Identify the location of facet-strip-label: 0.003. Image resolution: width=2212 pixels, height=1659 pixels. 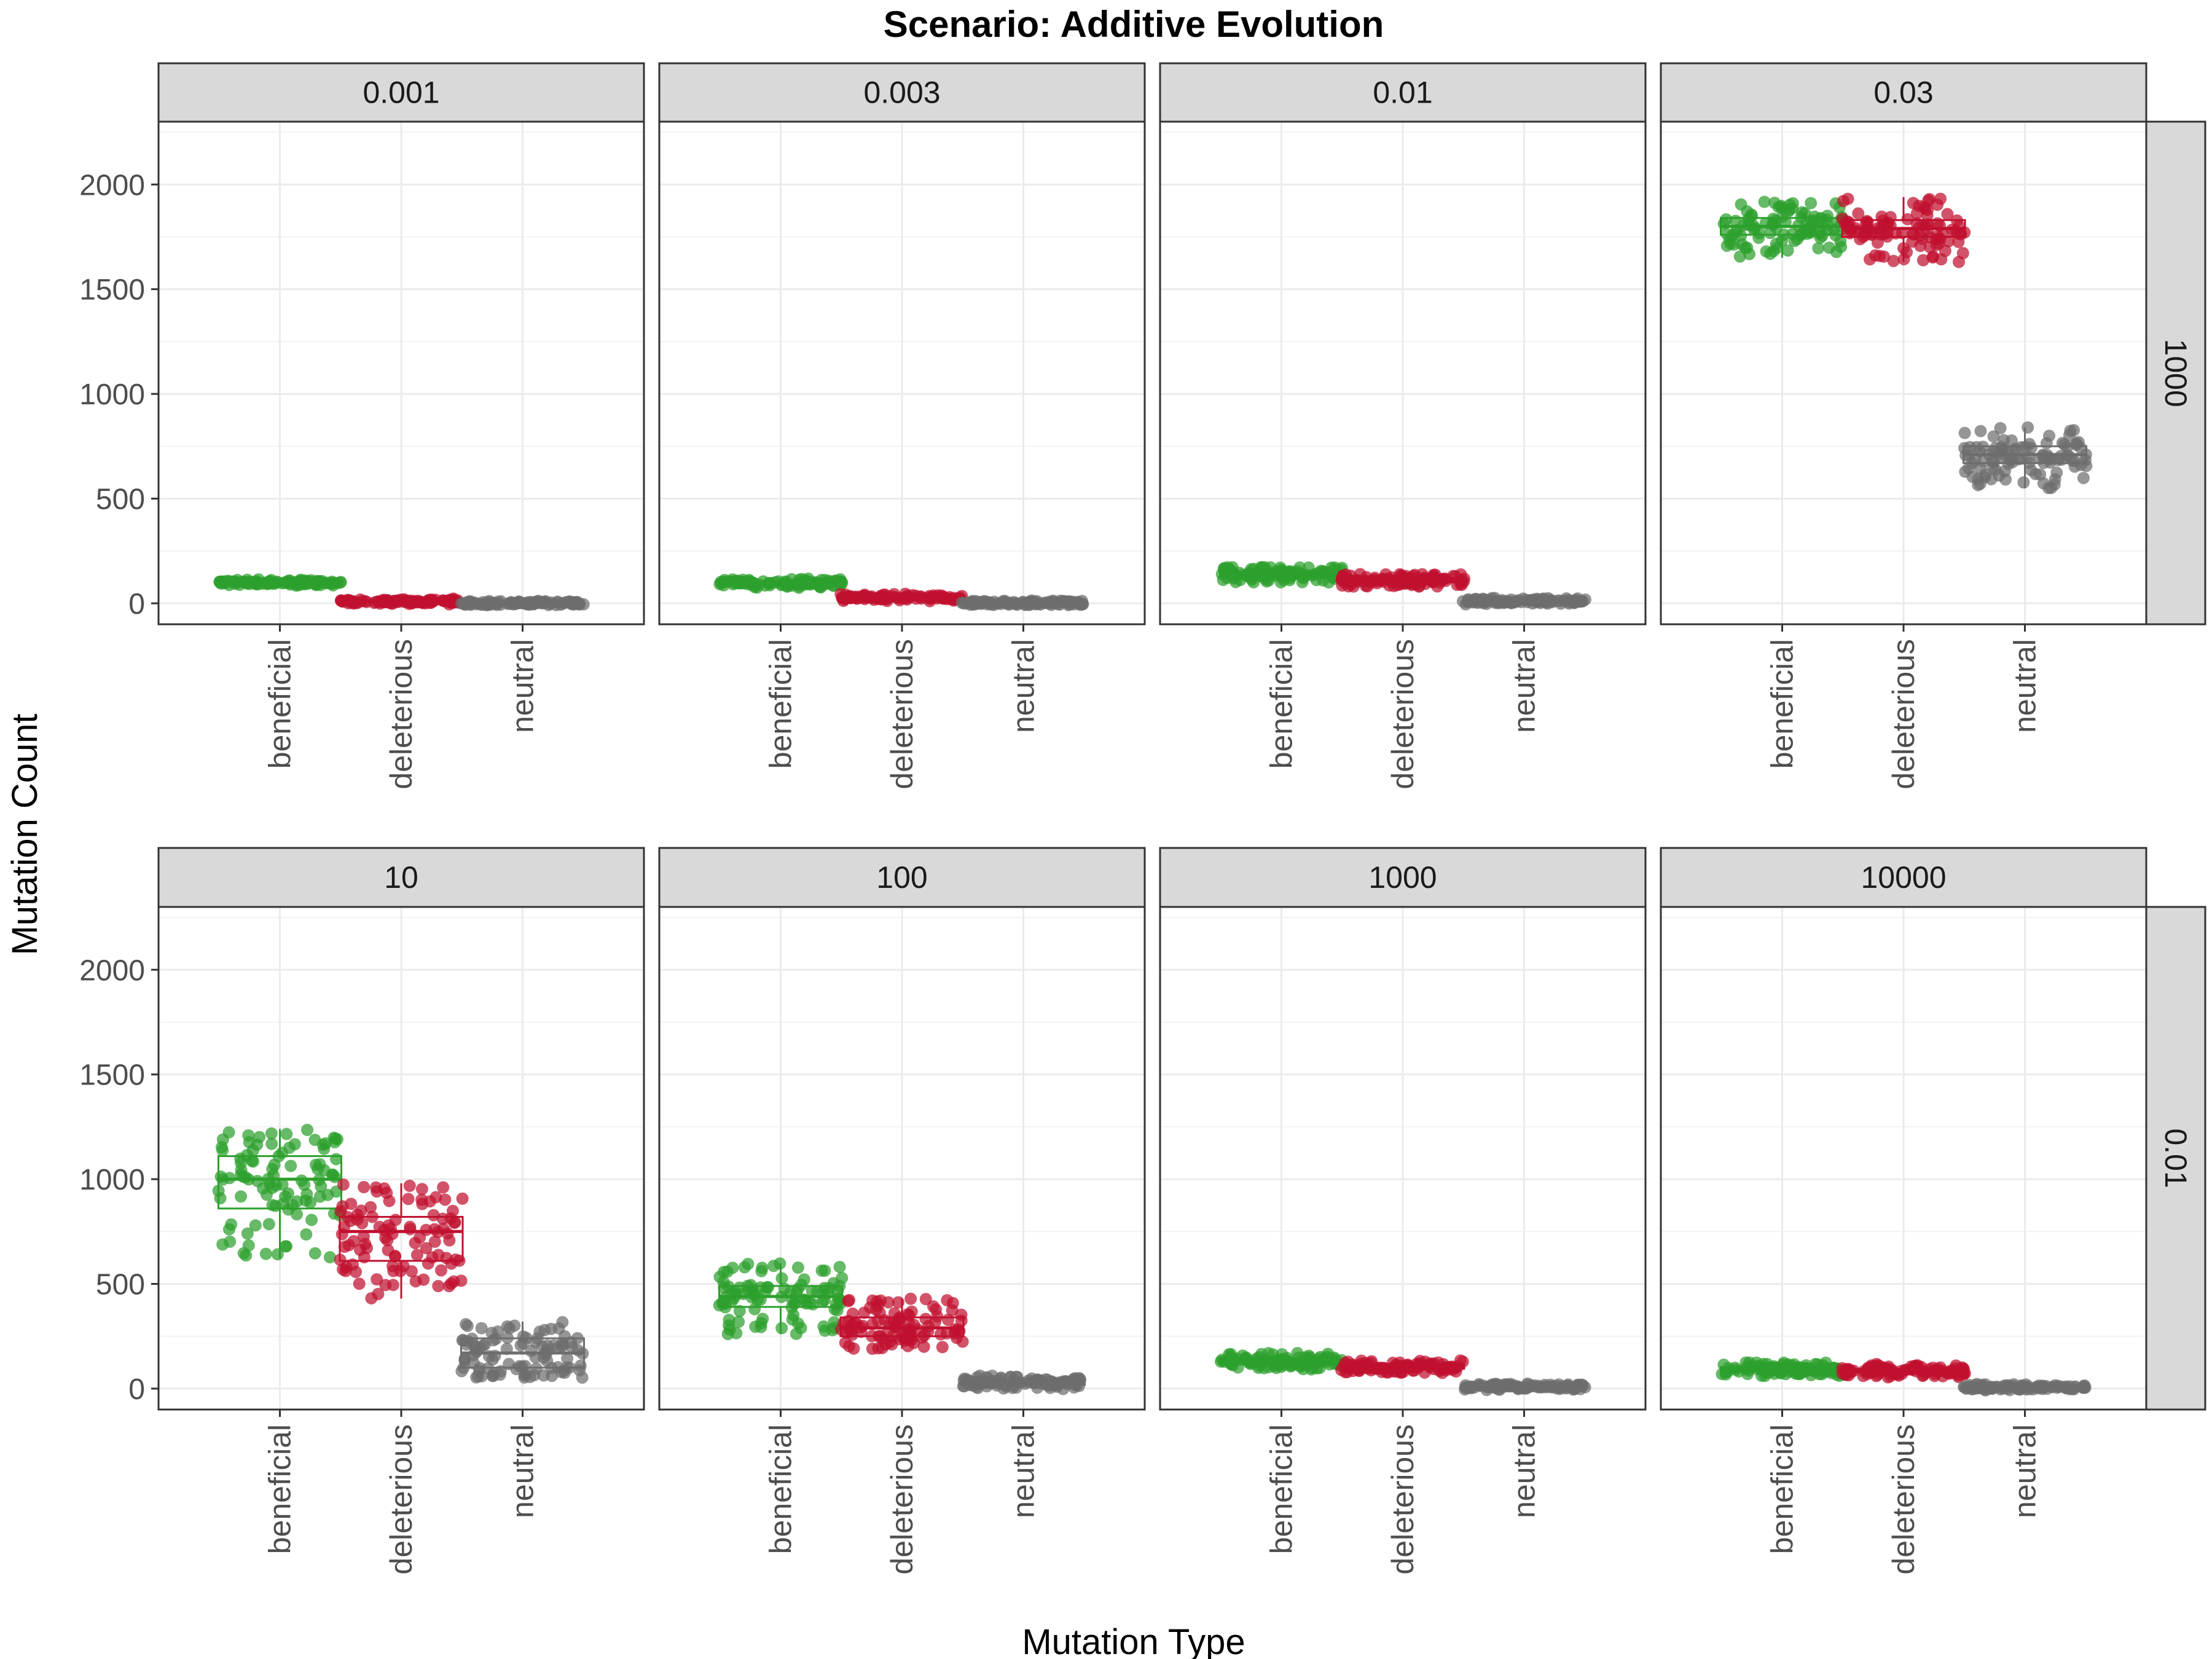
(901, 93).